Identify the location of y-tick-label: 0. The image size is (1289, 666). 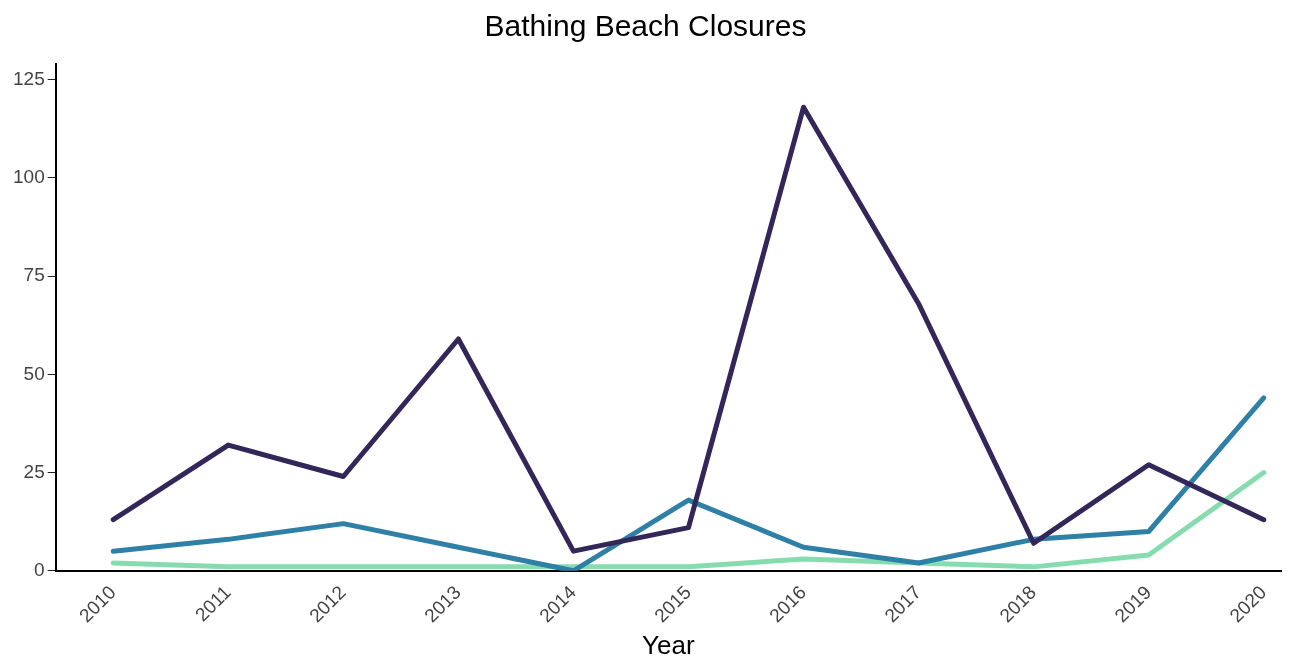
(39, 570).